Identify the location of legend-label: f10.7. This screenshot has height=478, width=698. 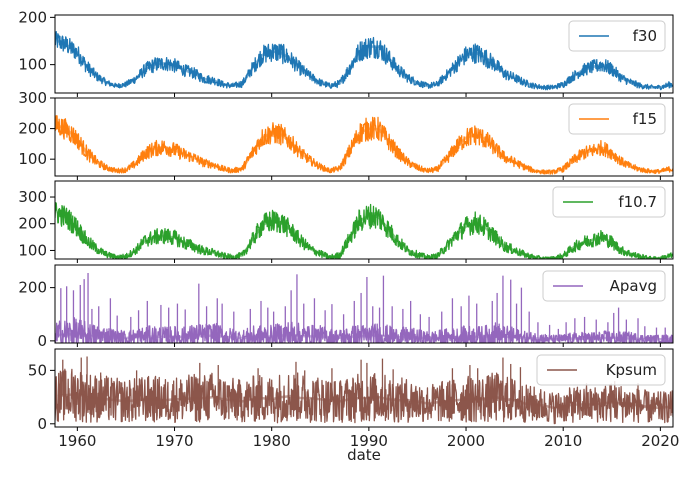
(637, 202).